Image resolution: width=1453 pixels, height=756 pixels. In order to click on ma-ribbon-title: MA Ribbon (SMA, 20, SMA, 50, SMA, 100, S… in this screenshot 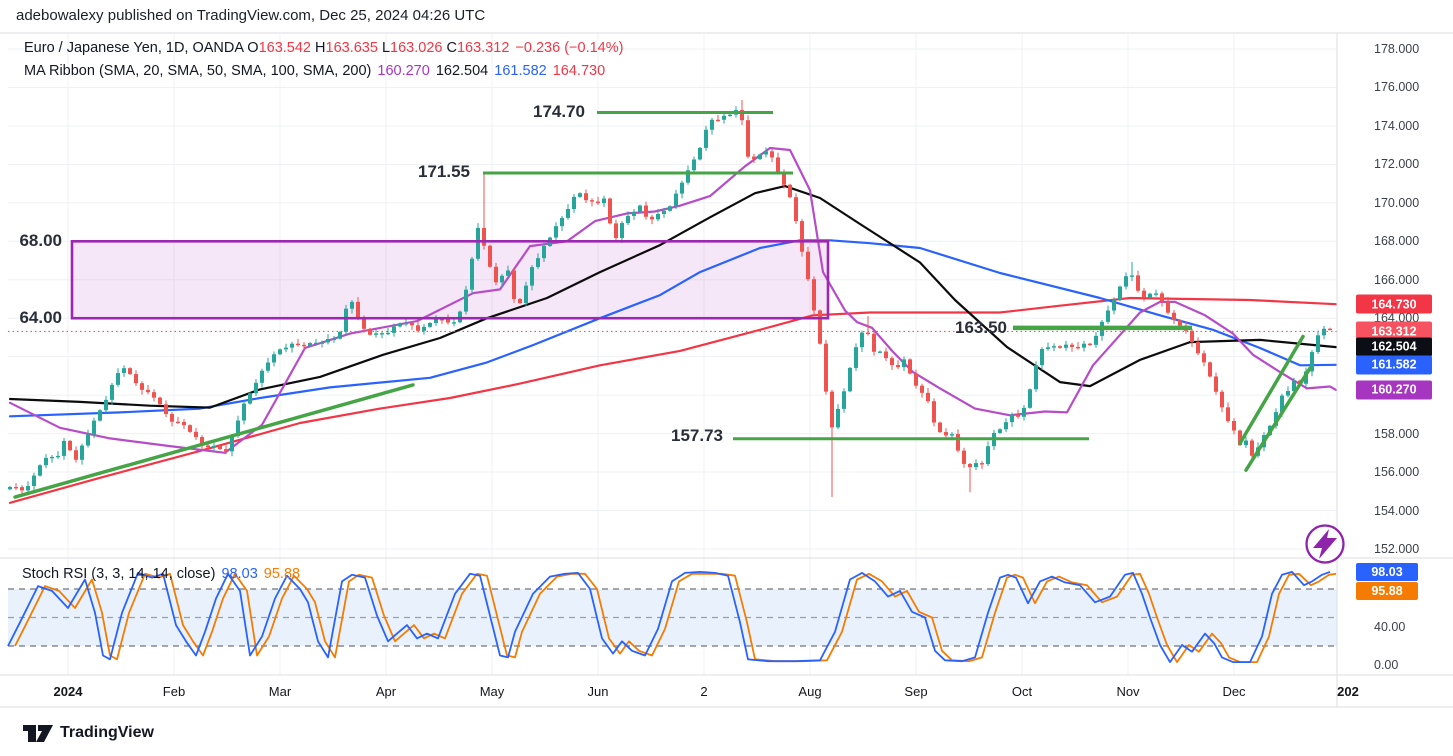, I will do `click(198, 71)`.